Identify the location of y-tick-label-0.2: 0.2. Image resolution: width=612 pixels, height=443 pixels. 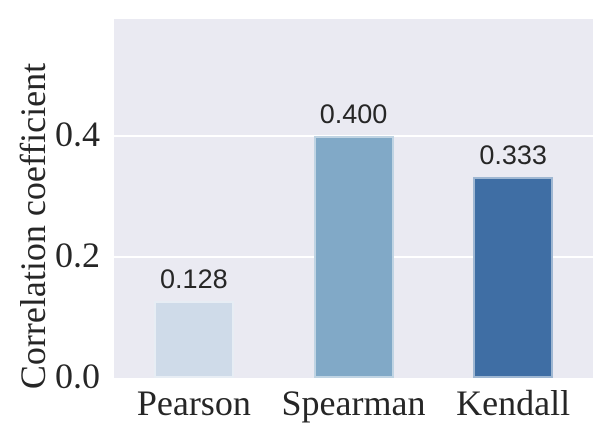
(77, 255).